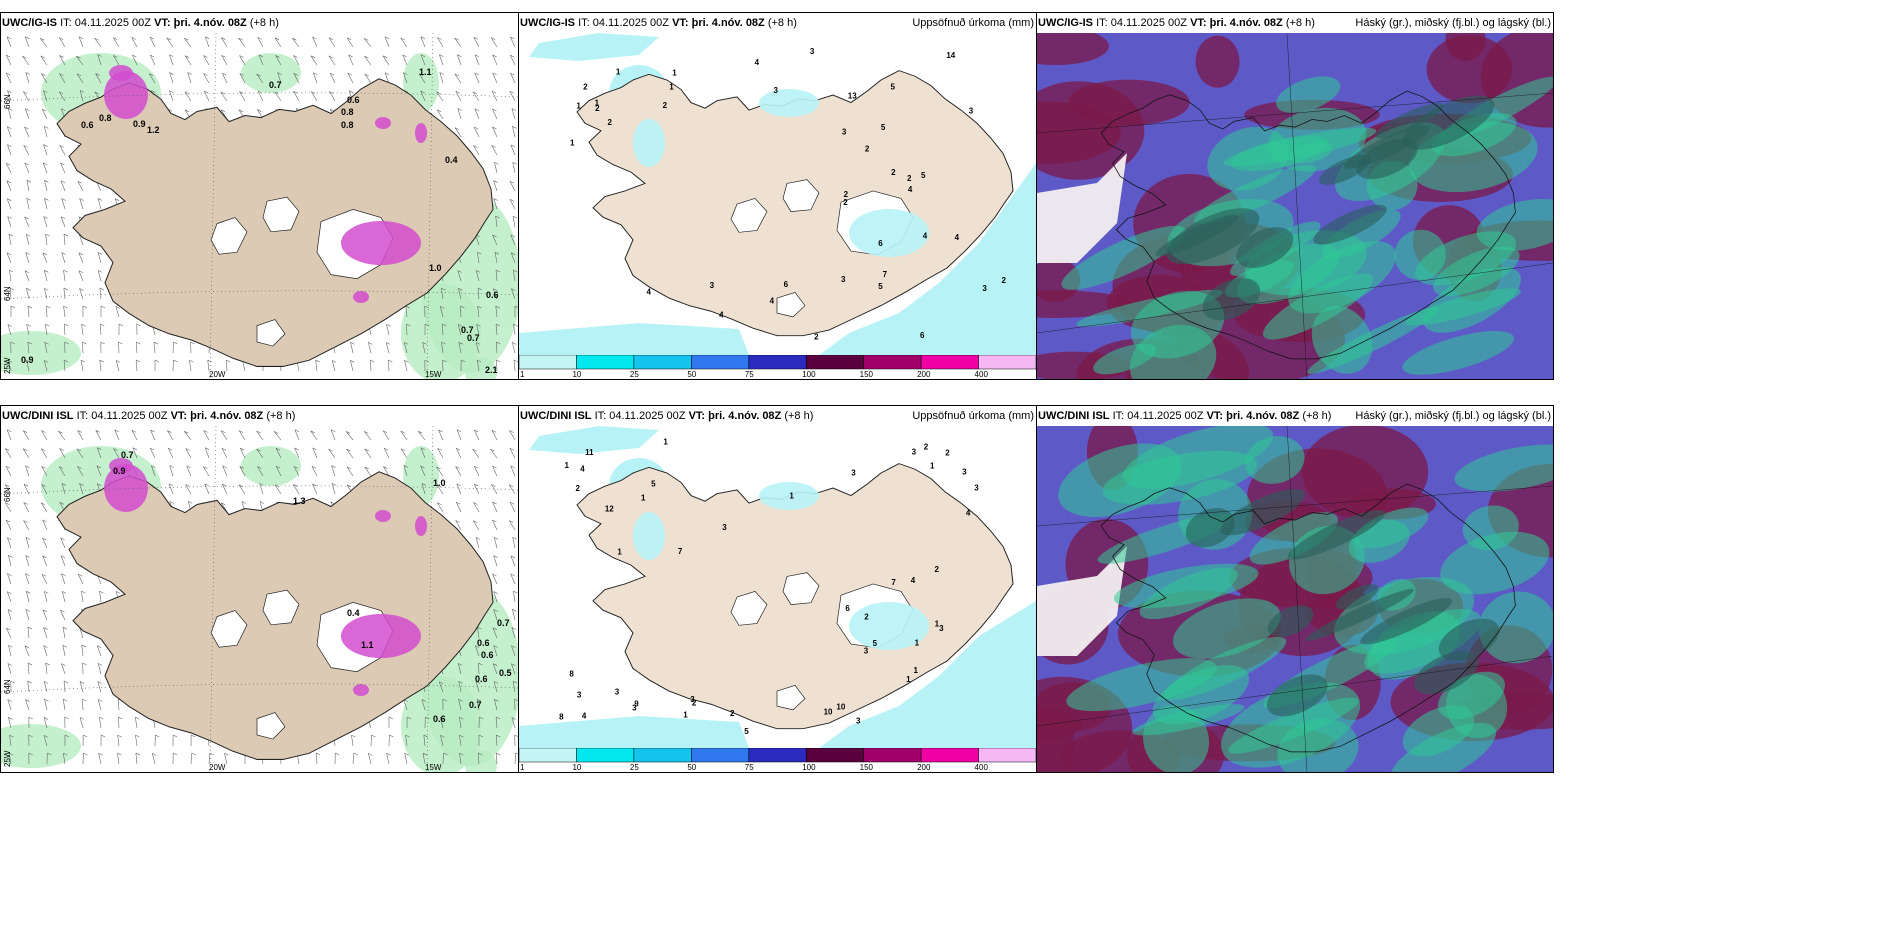 The image size is (1900, 950). Describe the element at coordinates (87, 125) in the screenshot. I see `wind-value-label: 0.6` at that location.